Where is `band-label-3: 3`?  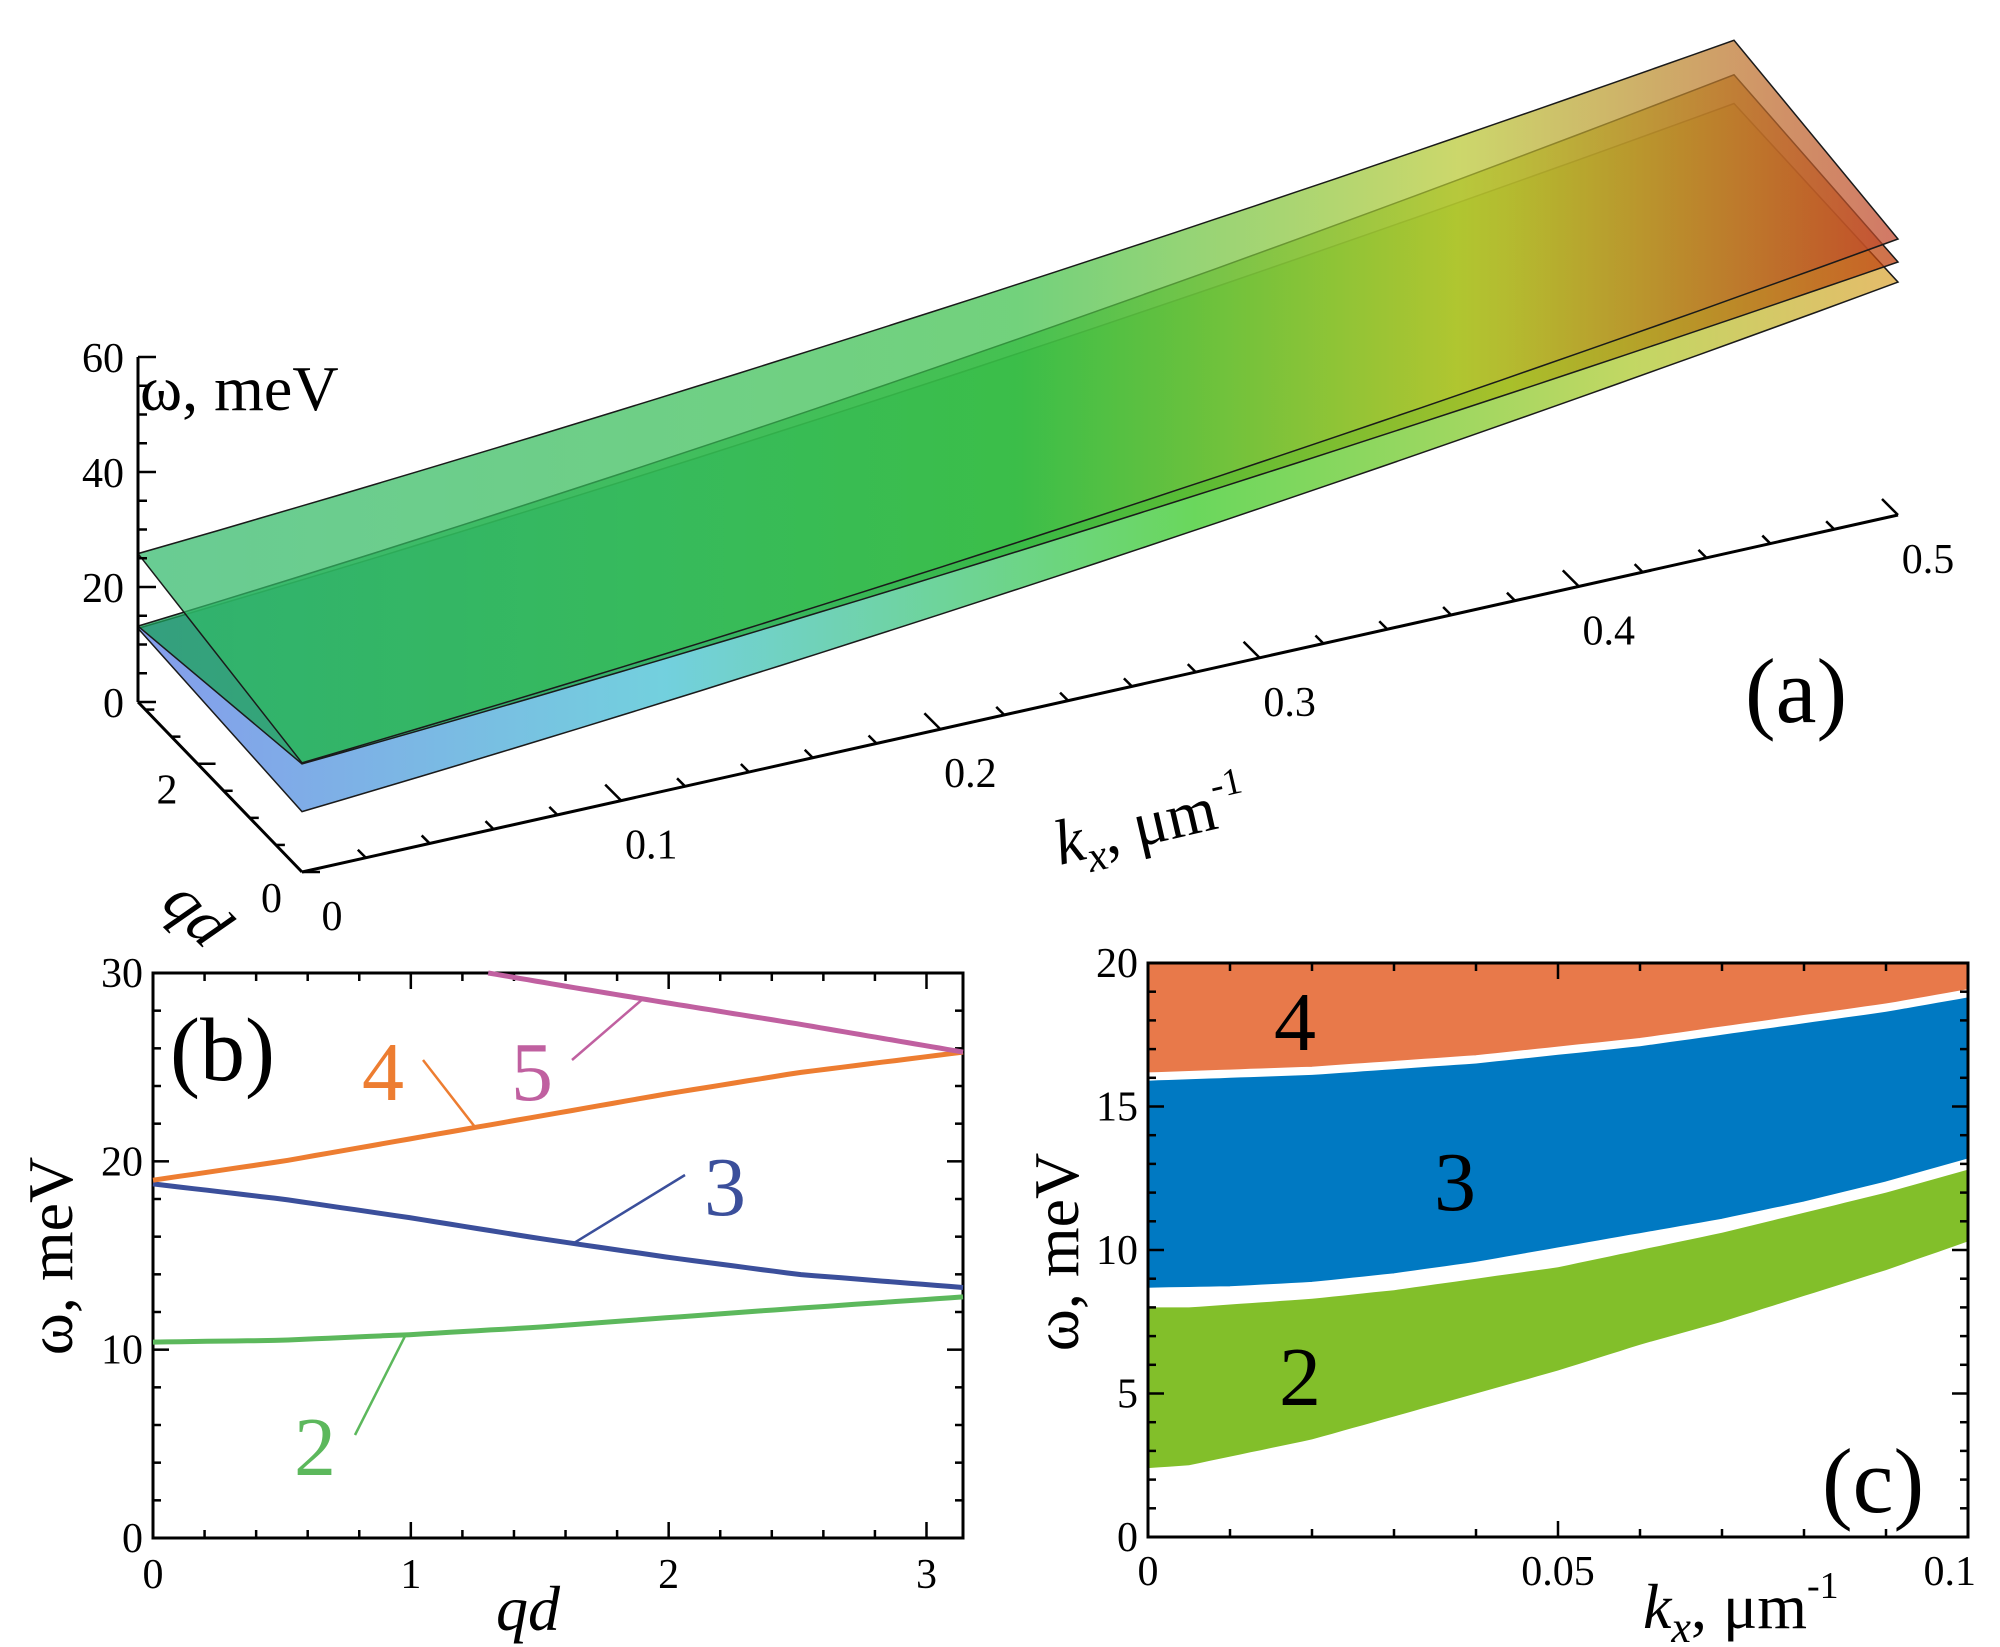 band-label-3: 3 is located at coordinates (1455, 1182).